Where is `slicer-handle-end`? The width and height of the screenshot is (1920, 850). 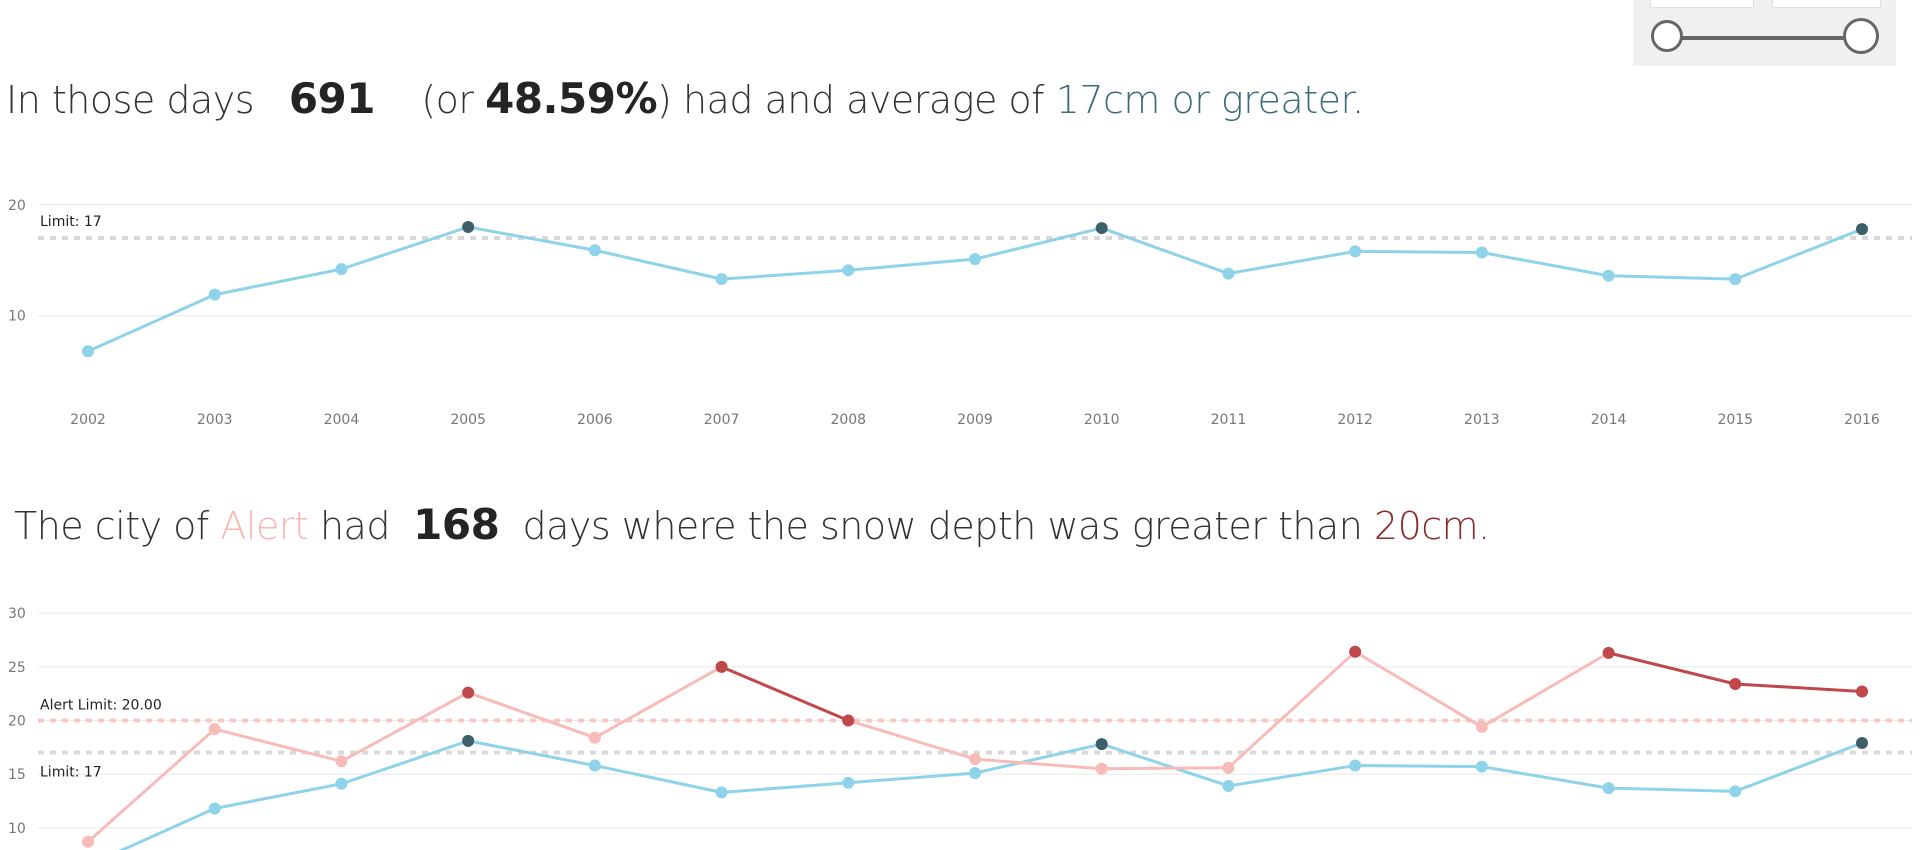
slicer-handle-end is located at coordinates (1861, 36).